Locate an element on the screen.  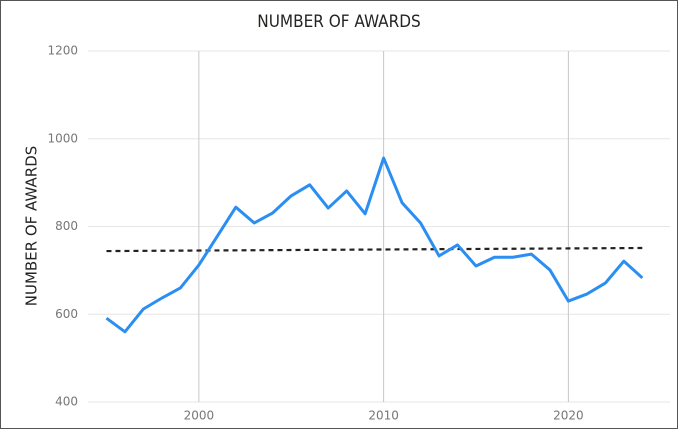
y-axis-title: NUMBER OF AWARDS is located at coordinates (32, 226).